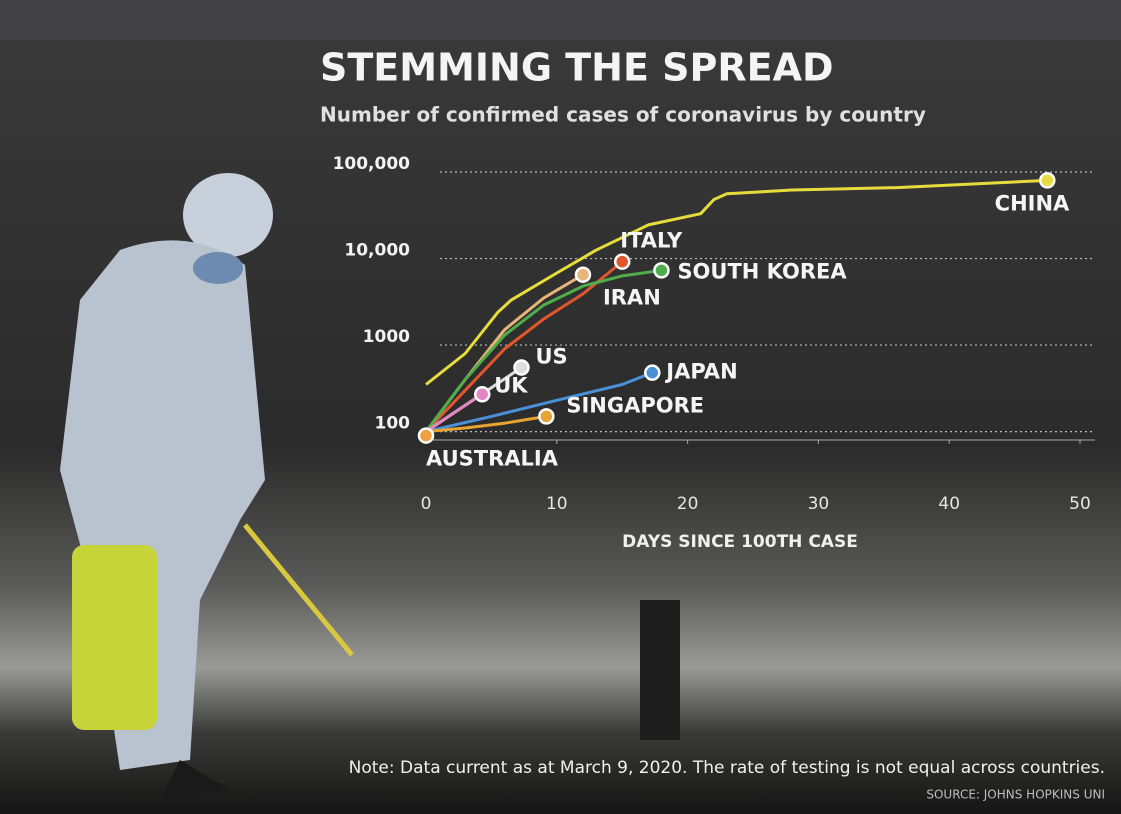  I want to click on x-axis-label: DAYS SINCE 100TH CASE, so click(740, 542).